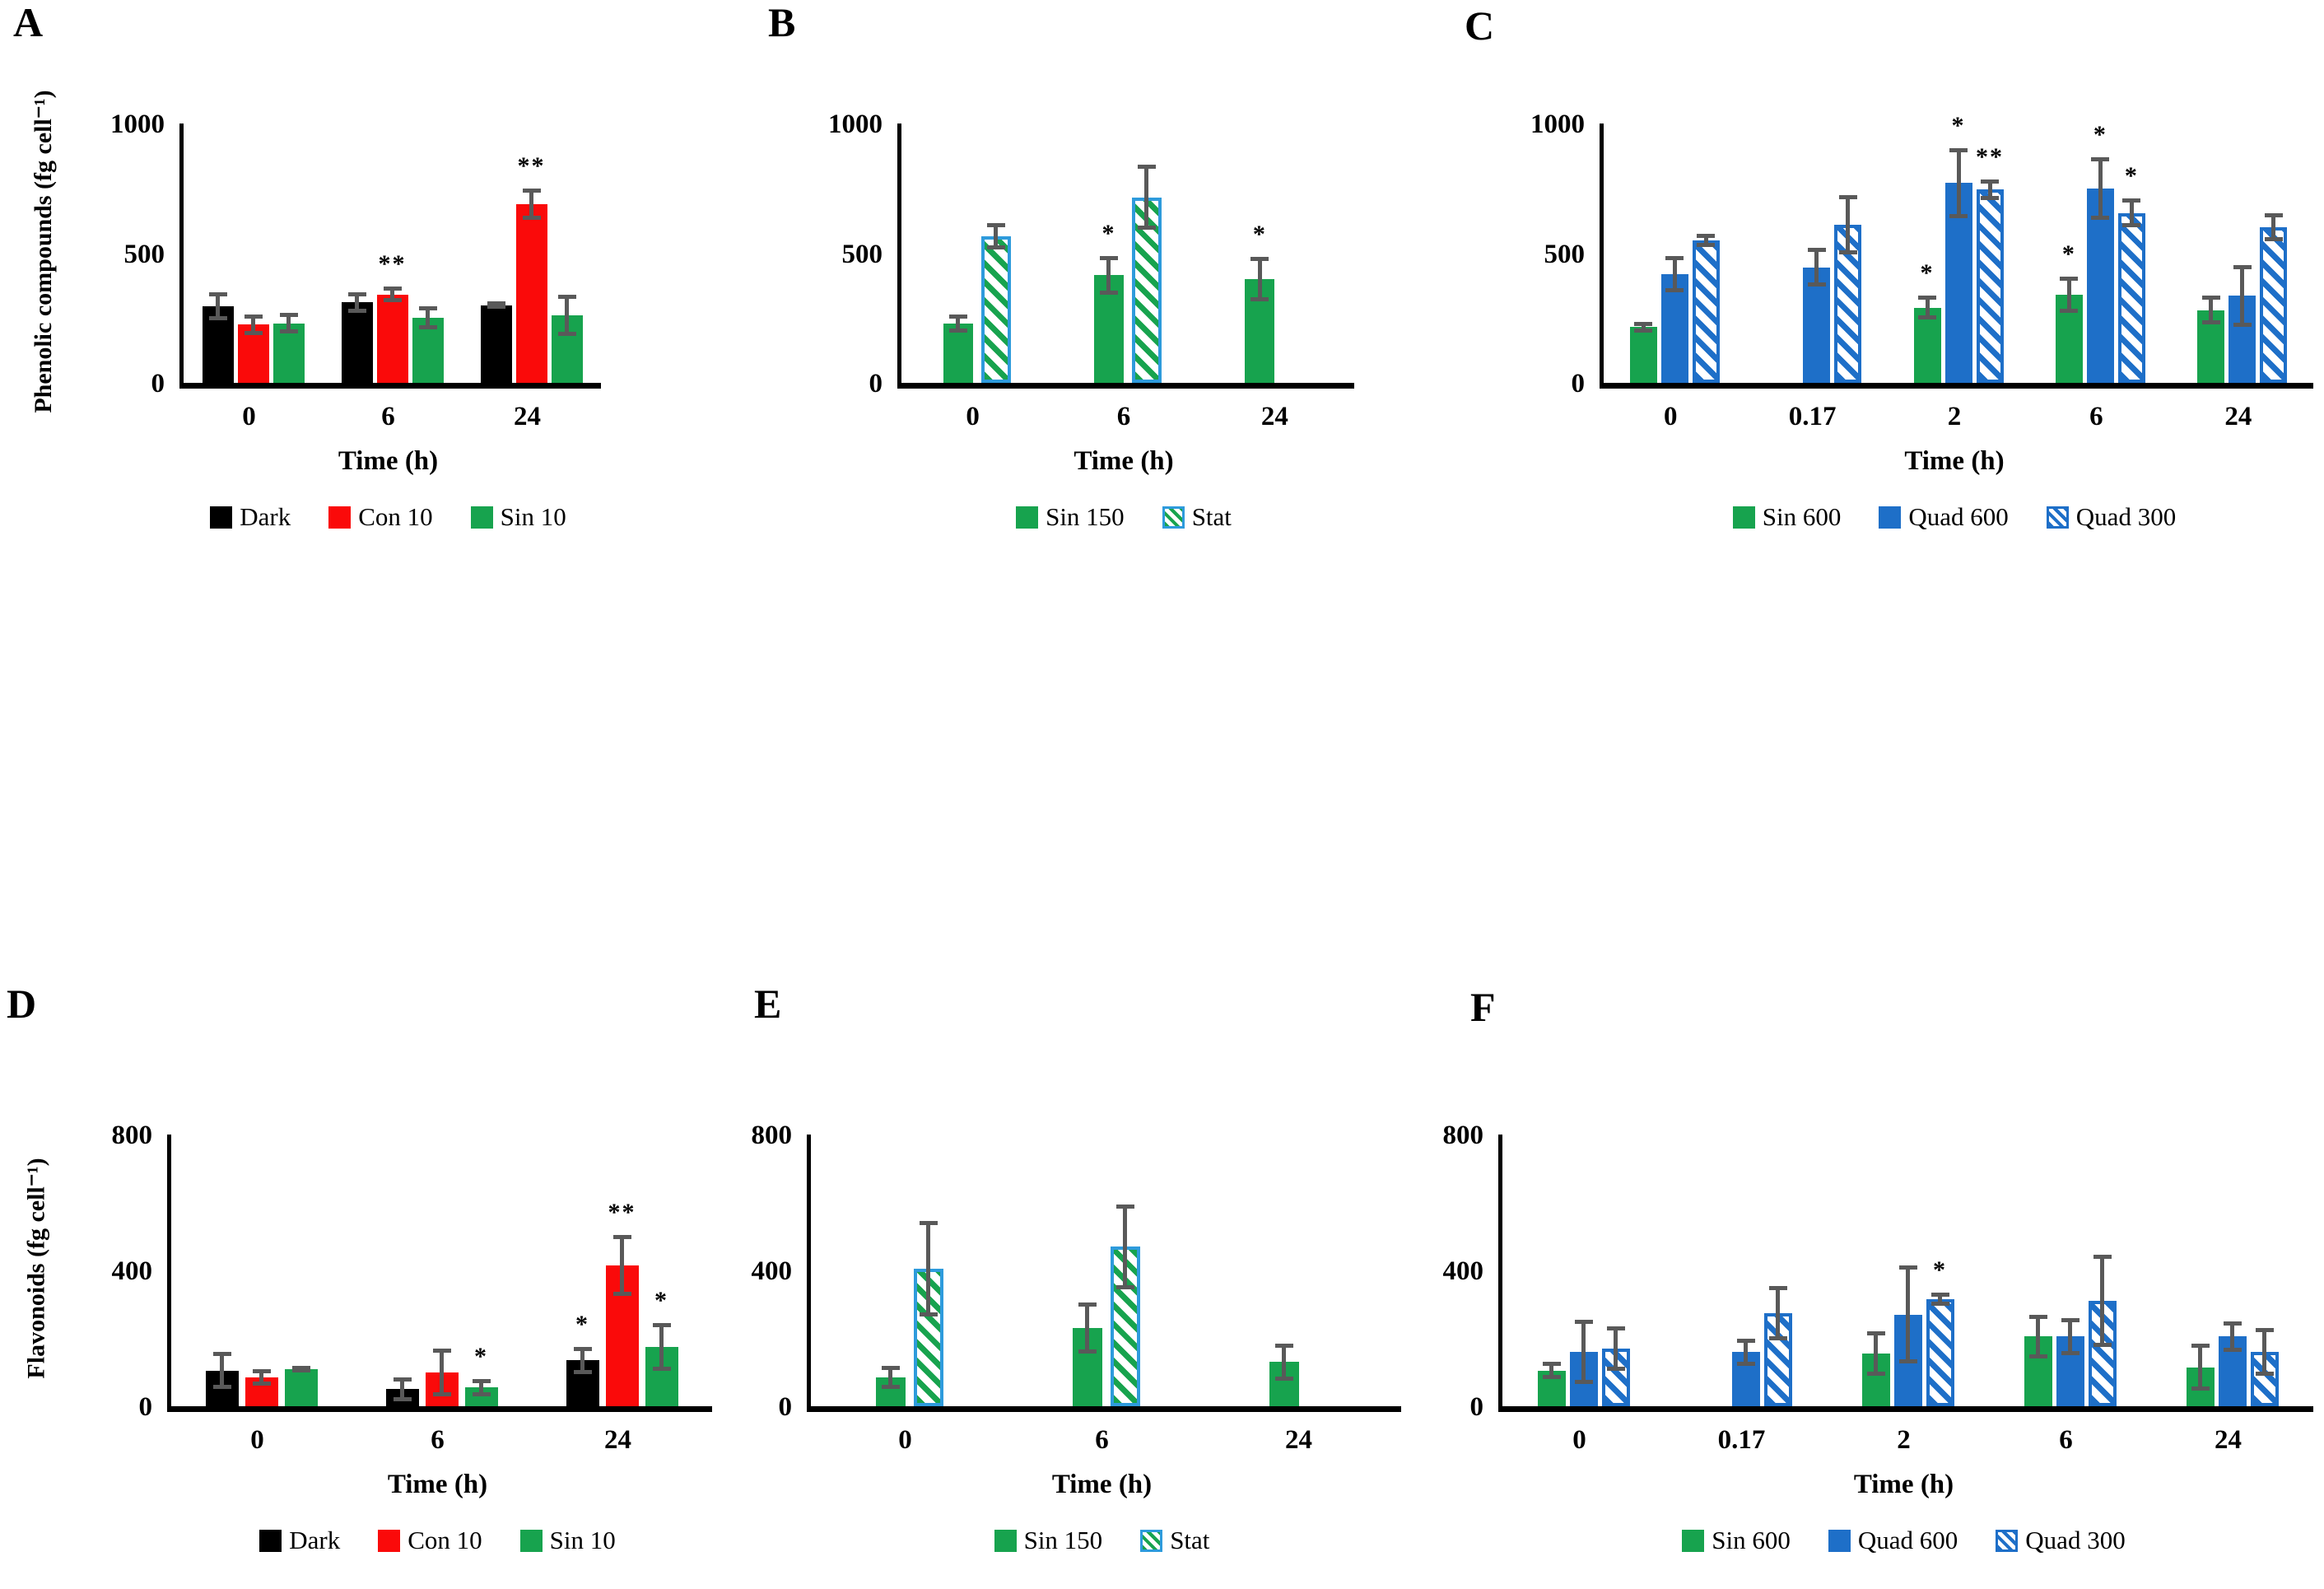 The width and height of the screenshot is (2324, 1589). Describe the element at coordinates (266, 516) in the screenshot. I see `legend-label: Dark` at that location.